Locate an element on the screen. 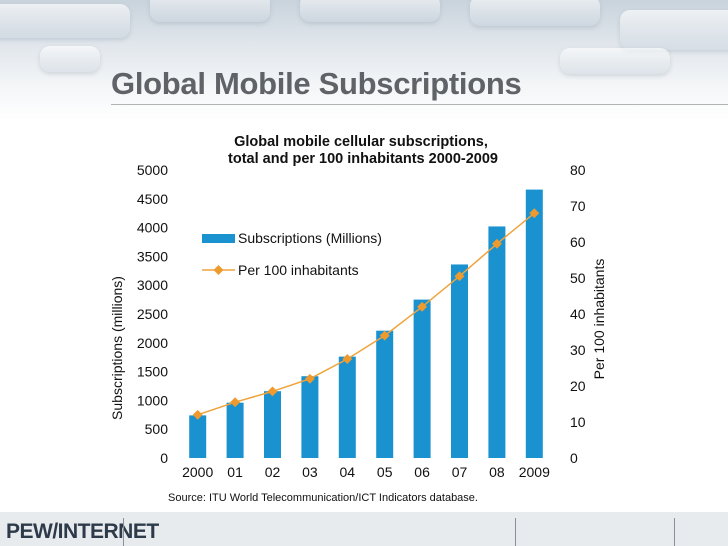  title-divider is located at coordinates (419, 104).